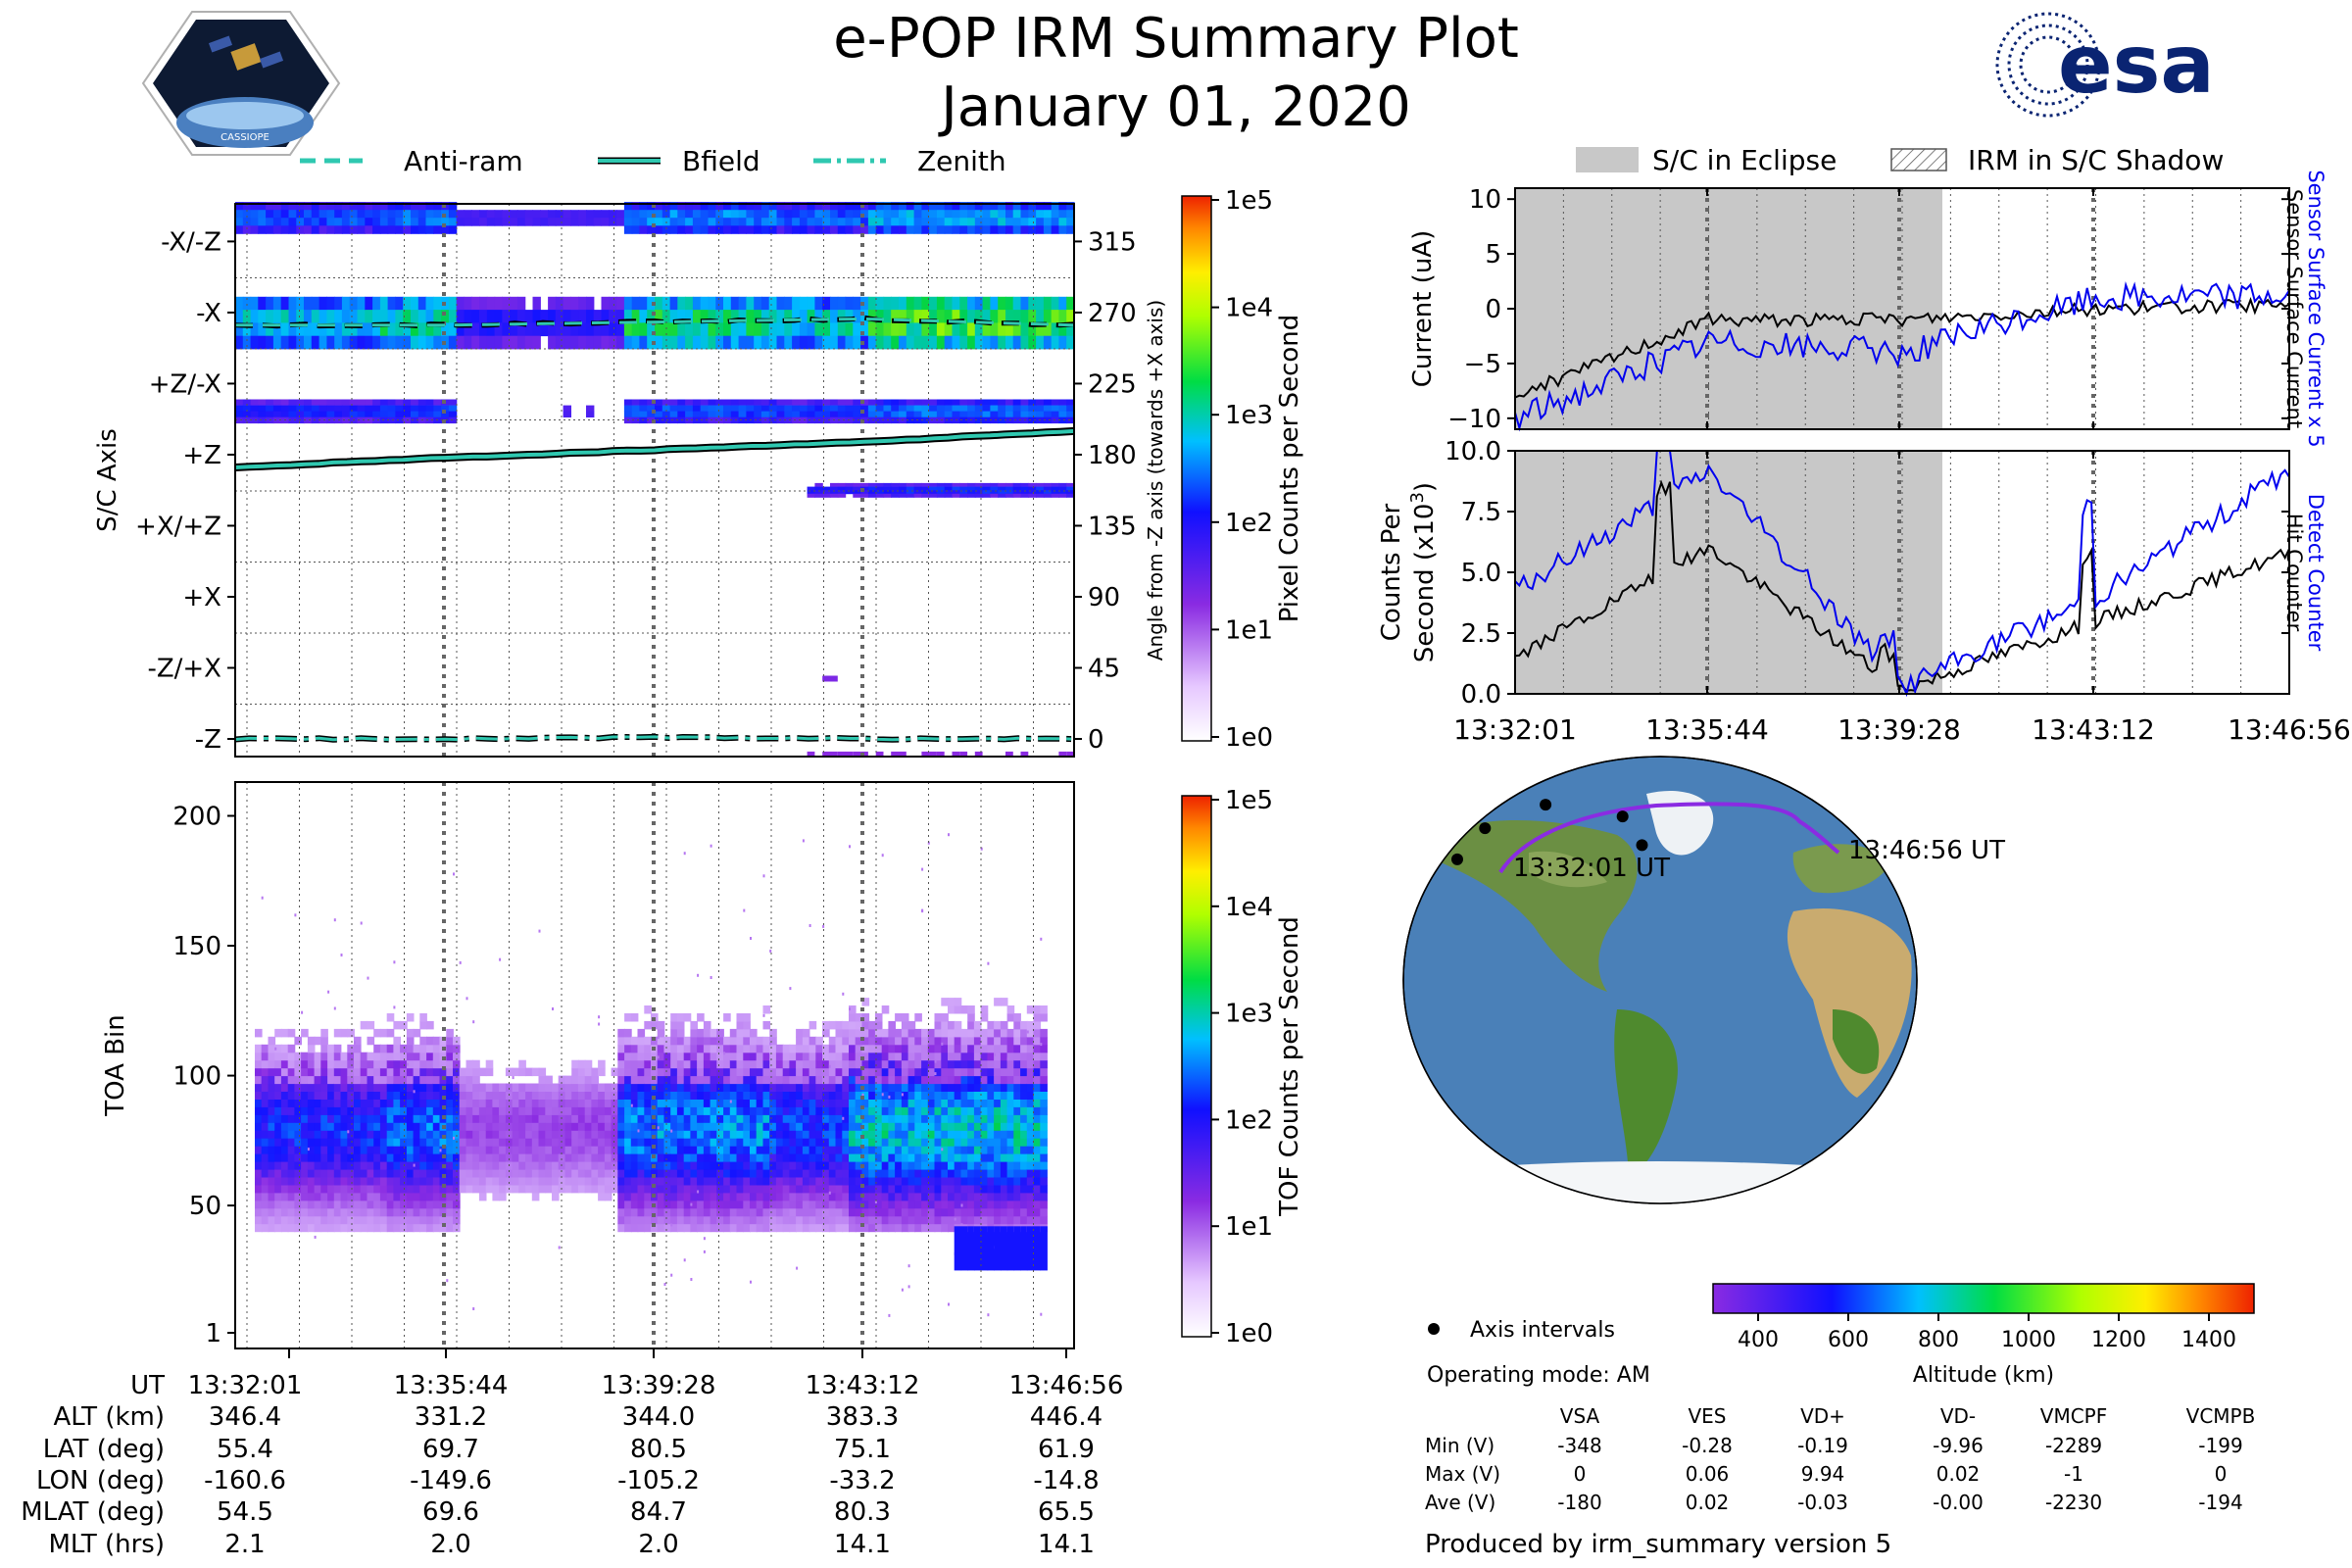 The width and height of the screenshot is (2352, 1568). Describe the element at coordinates (1457, 859) in the screenshot. I see `orbit-point` at that location.